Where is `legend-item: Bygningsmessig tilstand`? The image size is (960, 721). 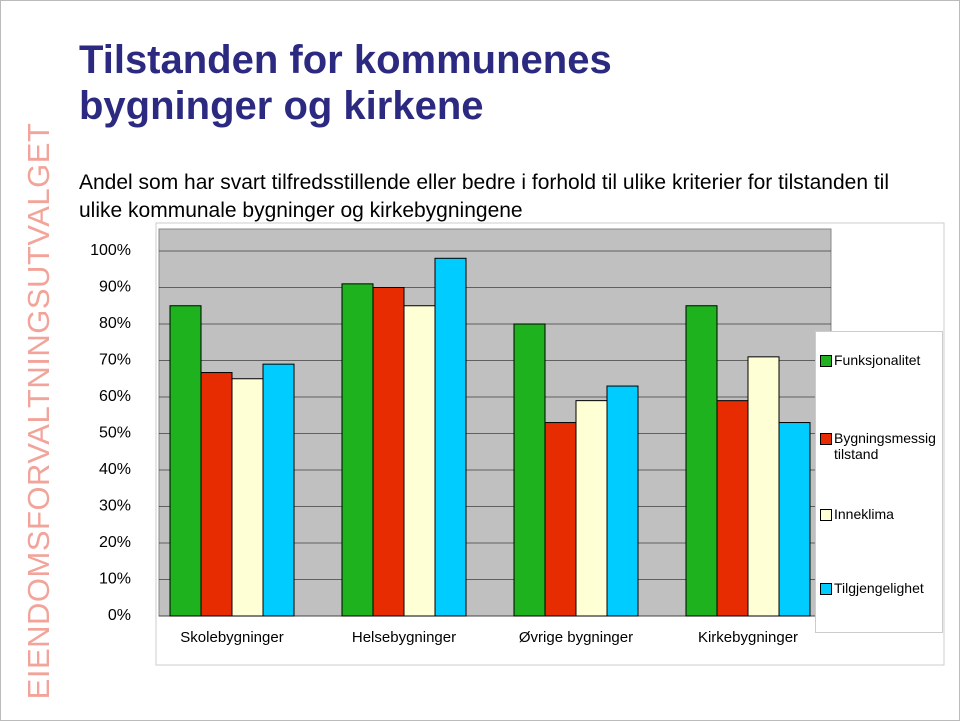
legend-item: Bygningsmessig tilstand is located at coordinates (882, 446).